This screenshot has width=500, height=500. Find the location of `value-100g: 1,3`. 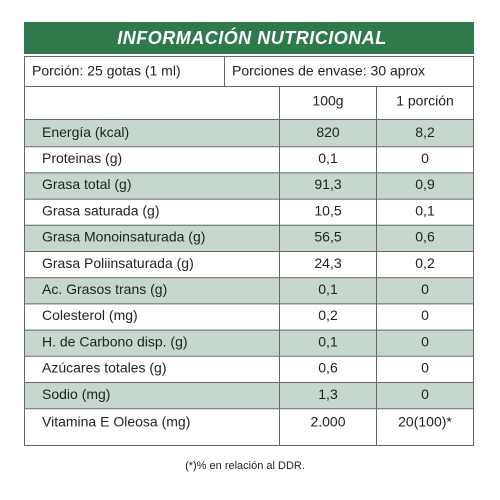

value-100g: 1,3 is located at coordinates (328, 394).